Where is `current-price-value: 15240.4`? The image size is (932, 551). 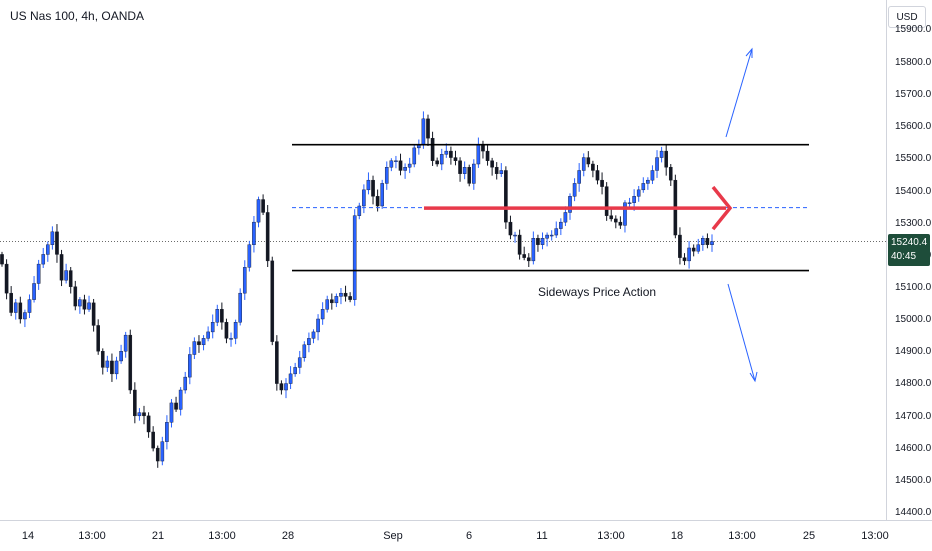 current-price-value: 15240.4 is located at coordinates (909, 242).